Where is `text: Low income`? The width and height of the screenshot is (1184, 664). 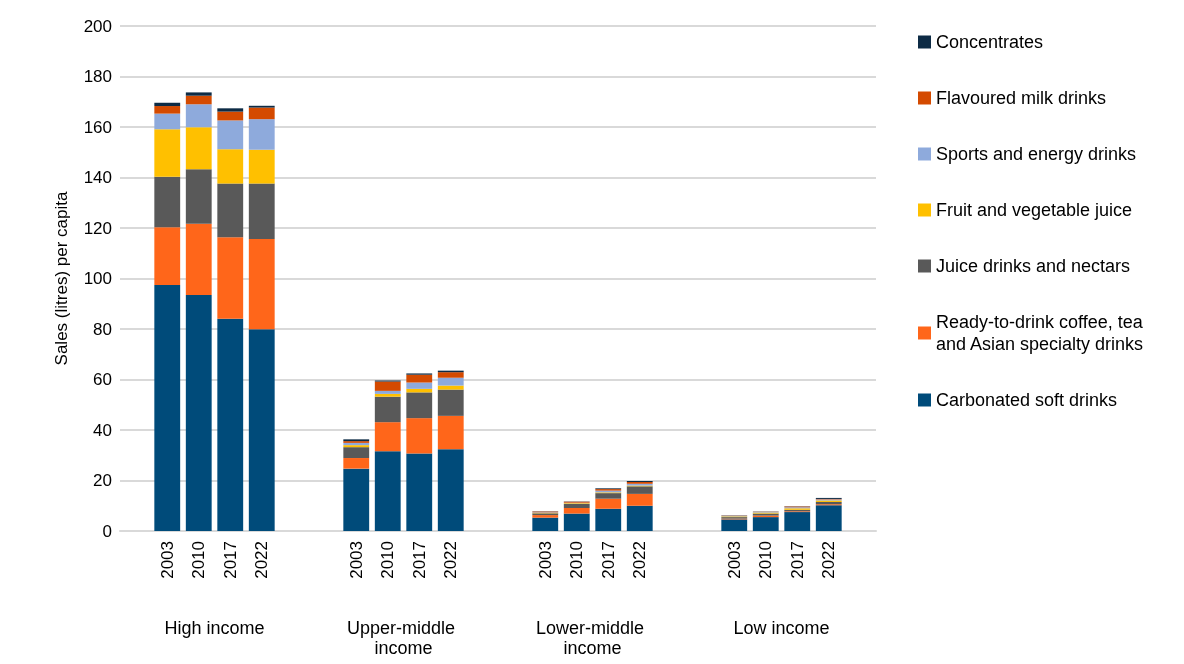
text: Low income is located at coordinates (781, 628).